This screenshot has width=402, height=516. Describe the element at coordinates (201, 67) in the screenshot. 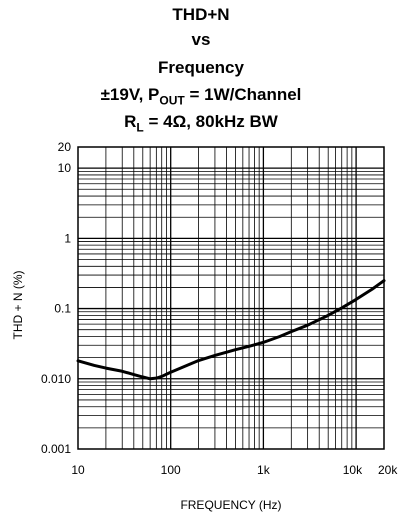

I see `chart-title-line-3: Frequency` at that location.